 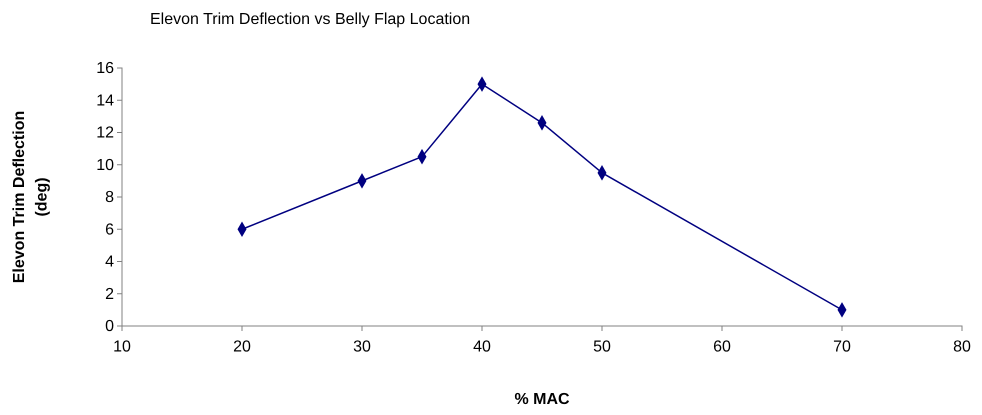 What do you see at coordinates (105, 101) in the screenshot?
I see `y-tick-label: 14` at bounding box center [105, 101].